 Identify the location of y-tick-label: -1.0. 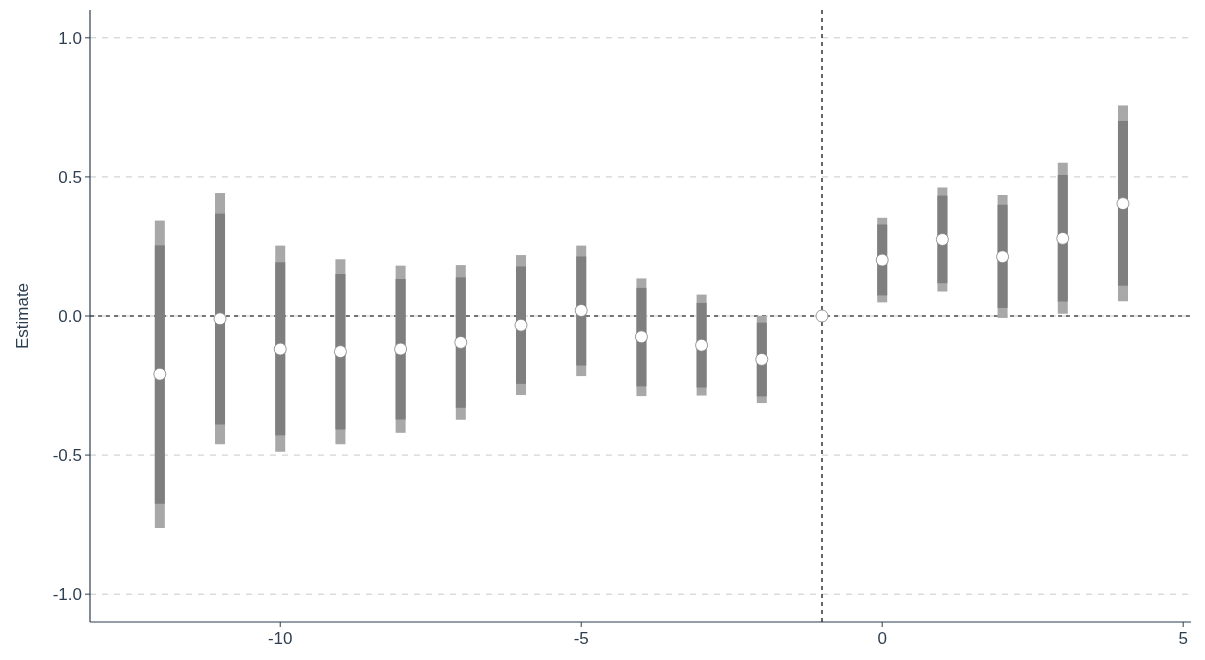
(67, 595).